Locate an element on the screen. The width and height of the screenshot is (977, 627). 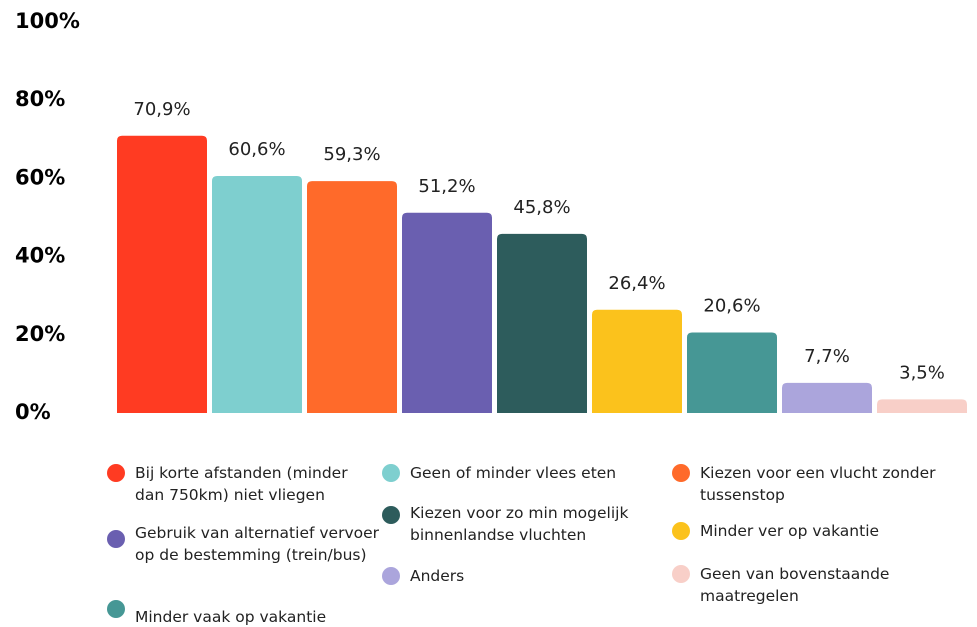
y-tick-label: 0% is located at coordinates (33, 412).